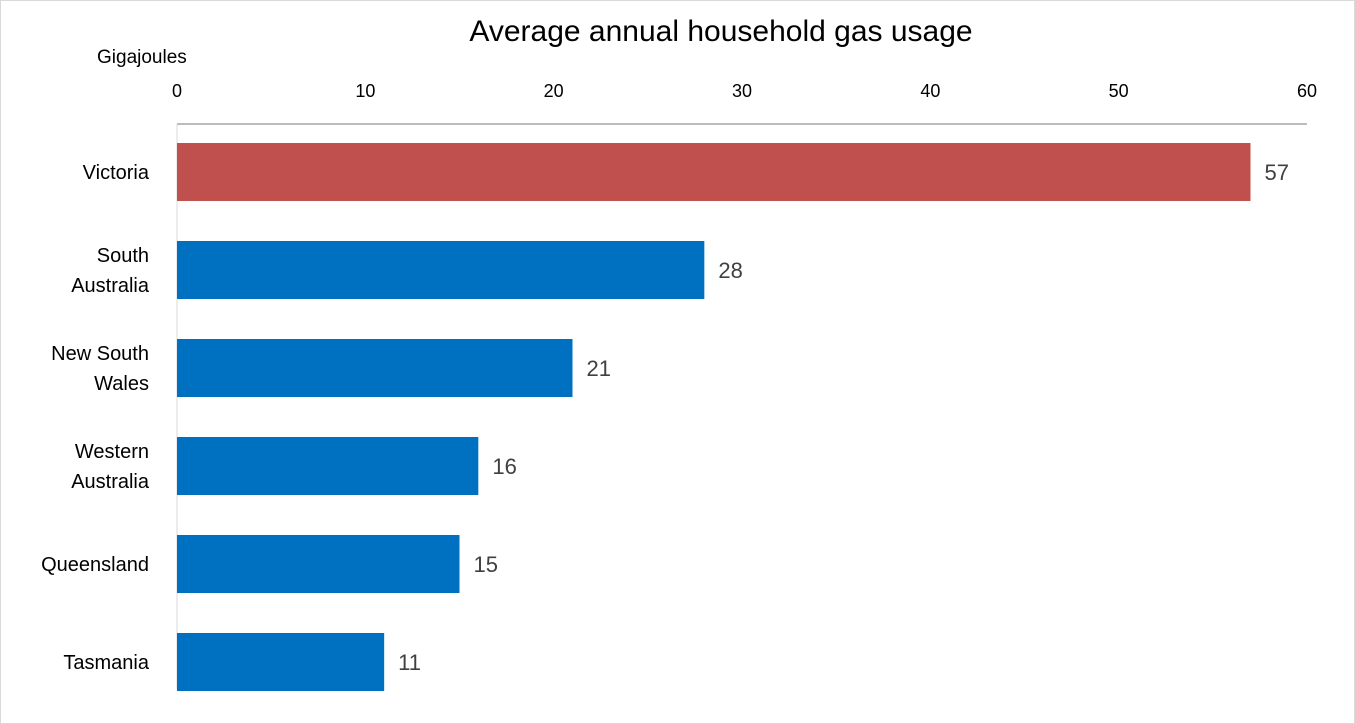 This screenshot has height=724, width=1355. I want to click on data-label: 57, so click(1277, 172).